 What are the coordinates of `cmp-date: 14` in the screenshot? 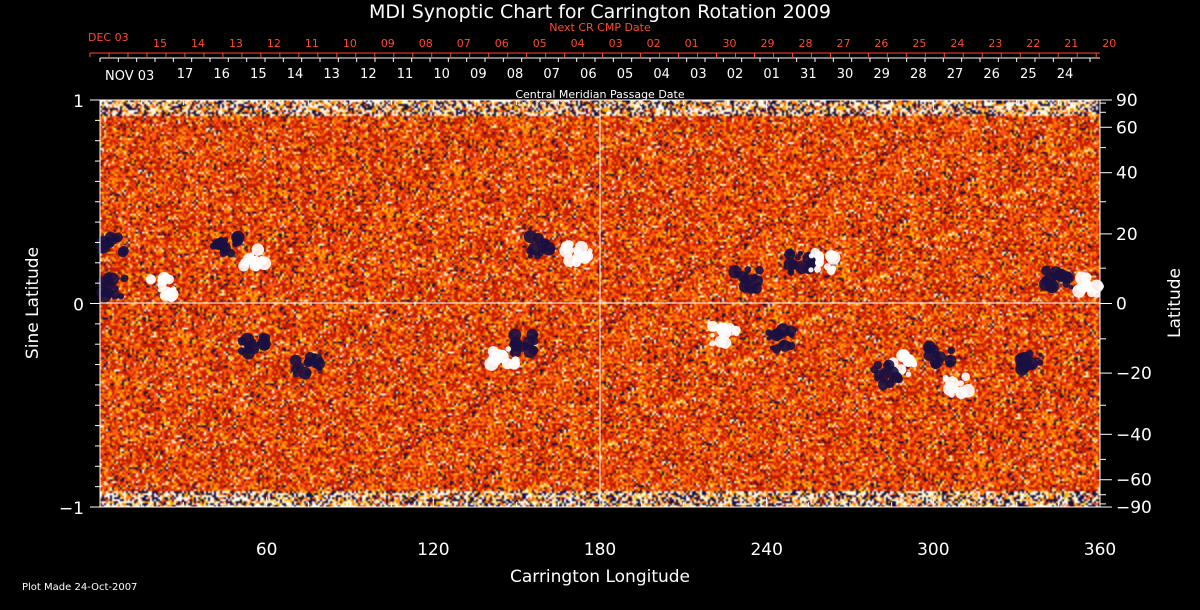 It's located at (295, 74).